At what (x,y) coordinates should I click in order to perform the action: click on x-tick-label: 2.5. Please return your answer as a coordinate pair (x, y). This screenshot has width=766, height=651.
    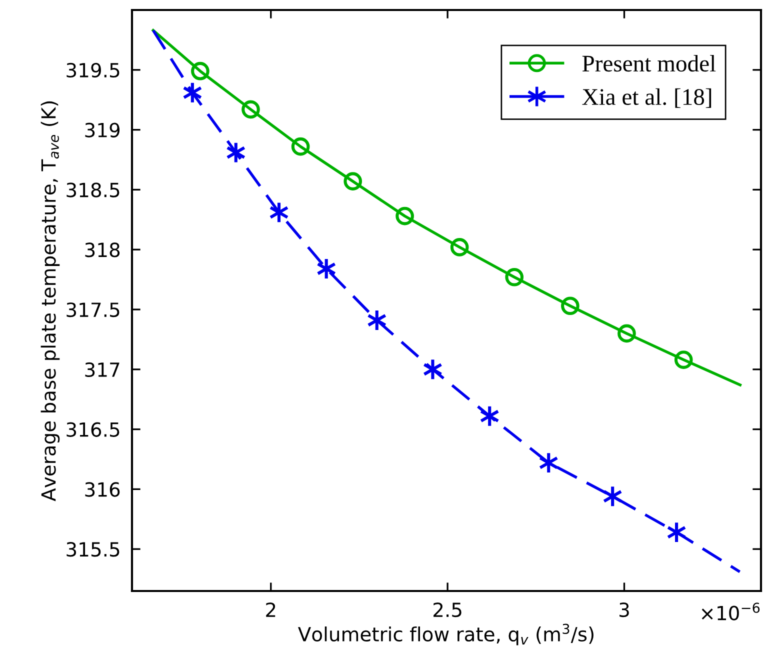
    Looking at the image, I should click on (448, 610).